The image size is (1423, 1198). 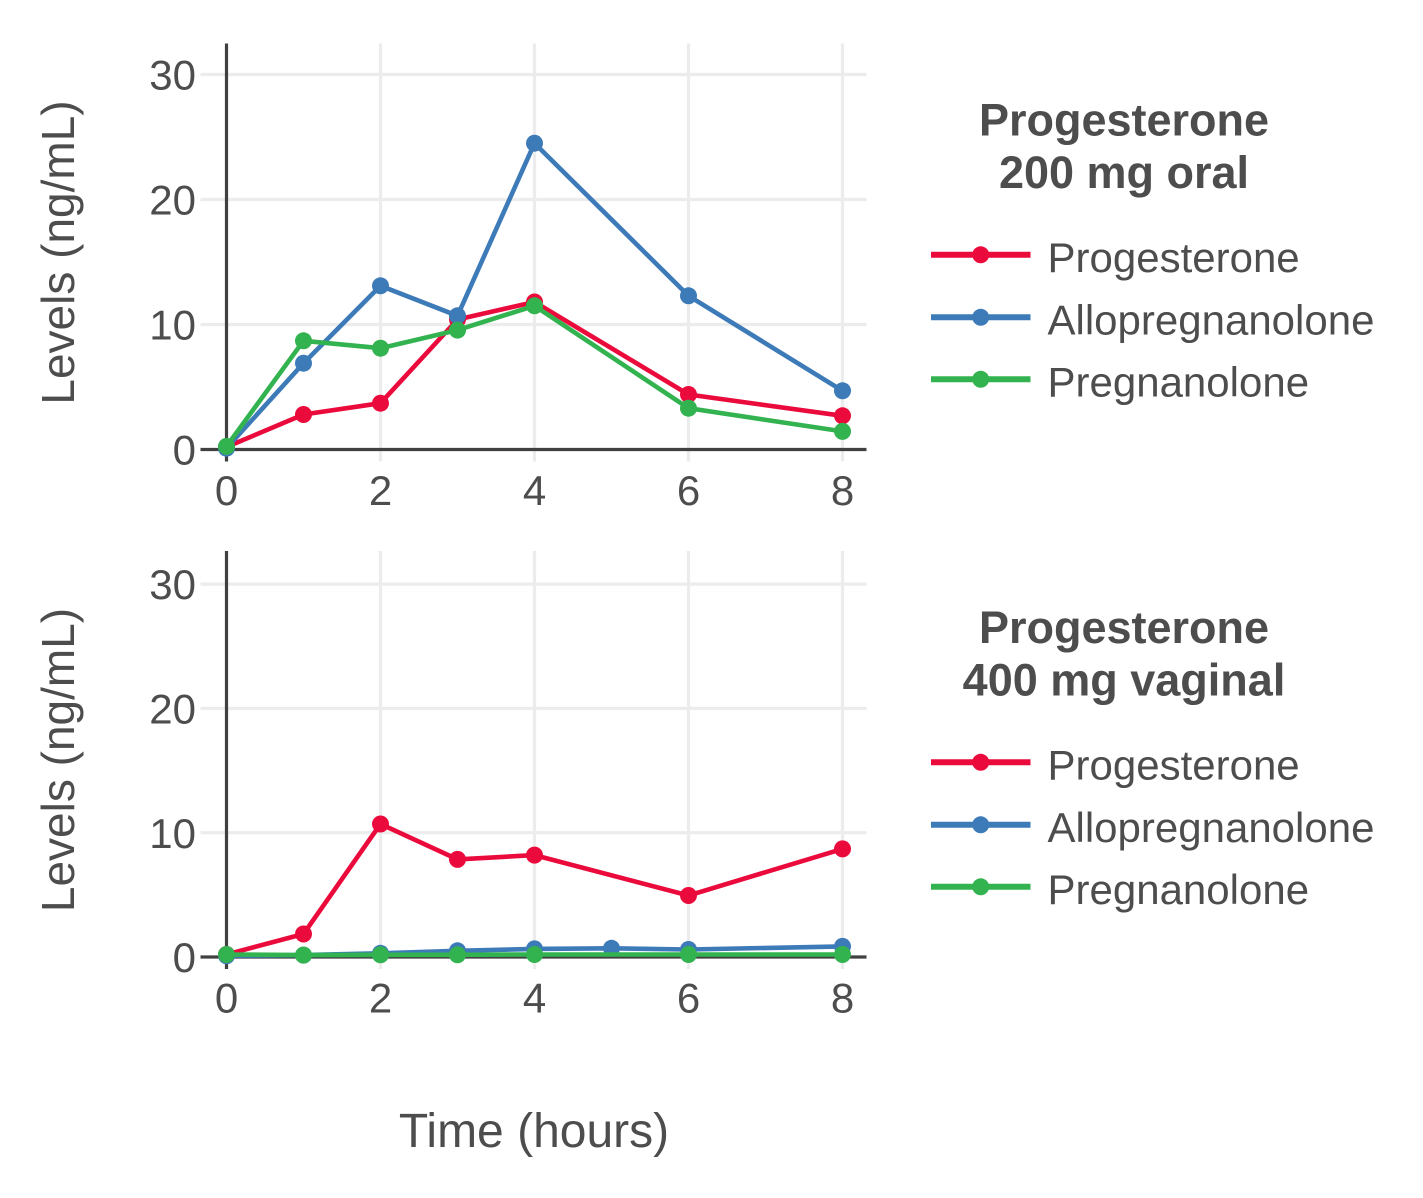 What do you see at coordinates (1124, 172) in the screenshot?
I see `svg-text: 200 mg oral` at bounding box center [1124, 172].